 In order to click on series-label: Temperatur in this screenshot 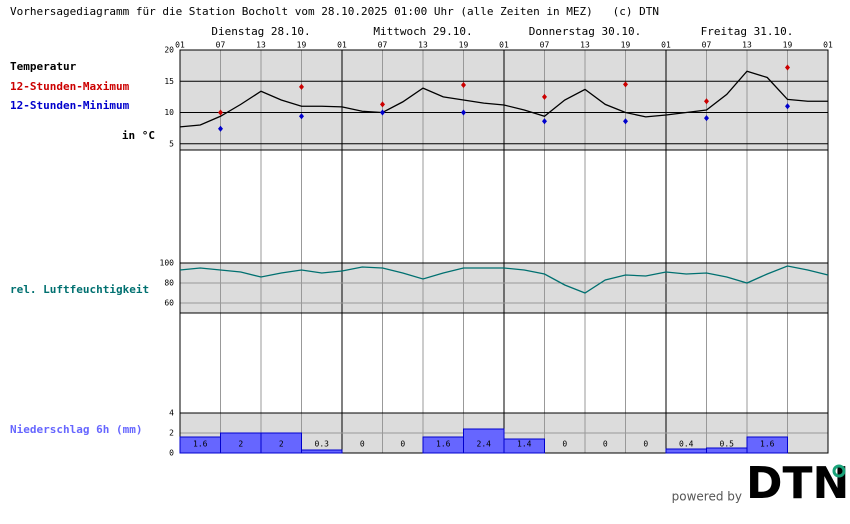, I will do `click(43, 66)`.